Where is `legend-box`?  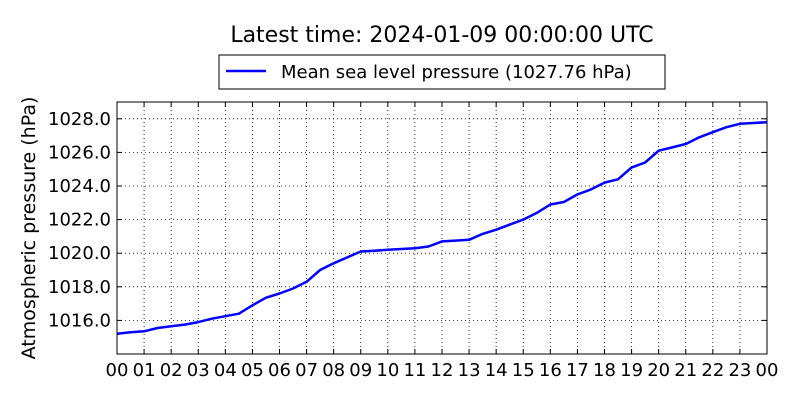 legend-box is located at coordinates (442, 72).